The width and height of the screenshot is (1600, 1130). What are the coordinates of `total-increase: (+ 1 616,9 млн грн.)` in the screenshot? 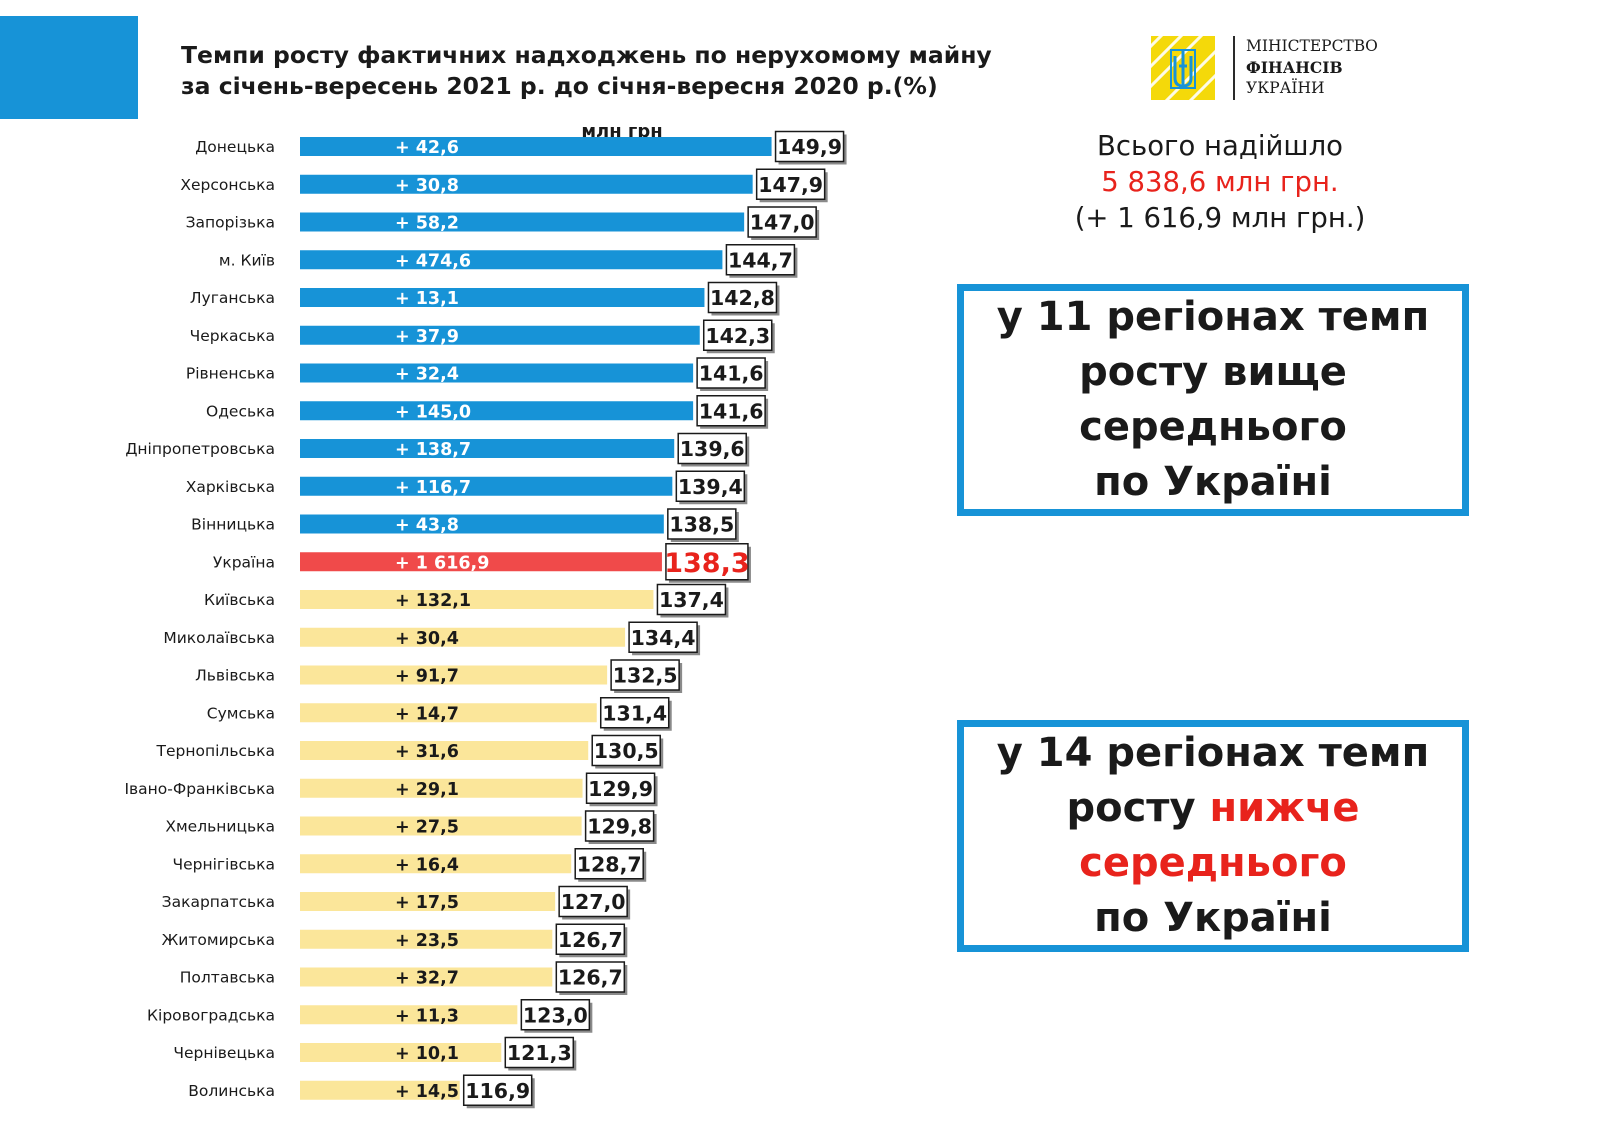 It's located at (1220, 218).